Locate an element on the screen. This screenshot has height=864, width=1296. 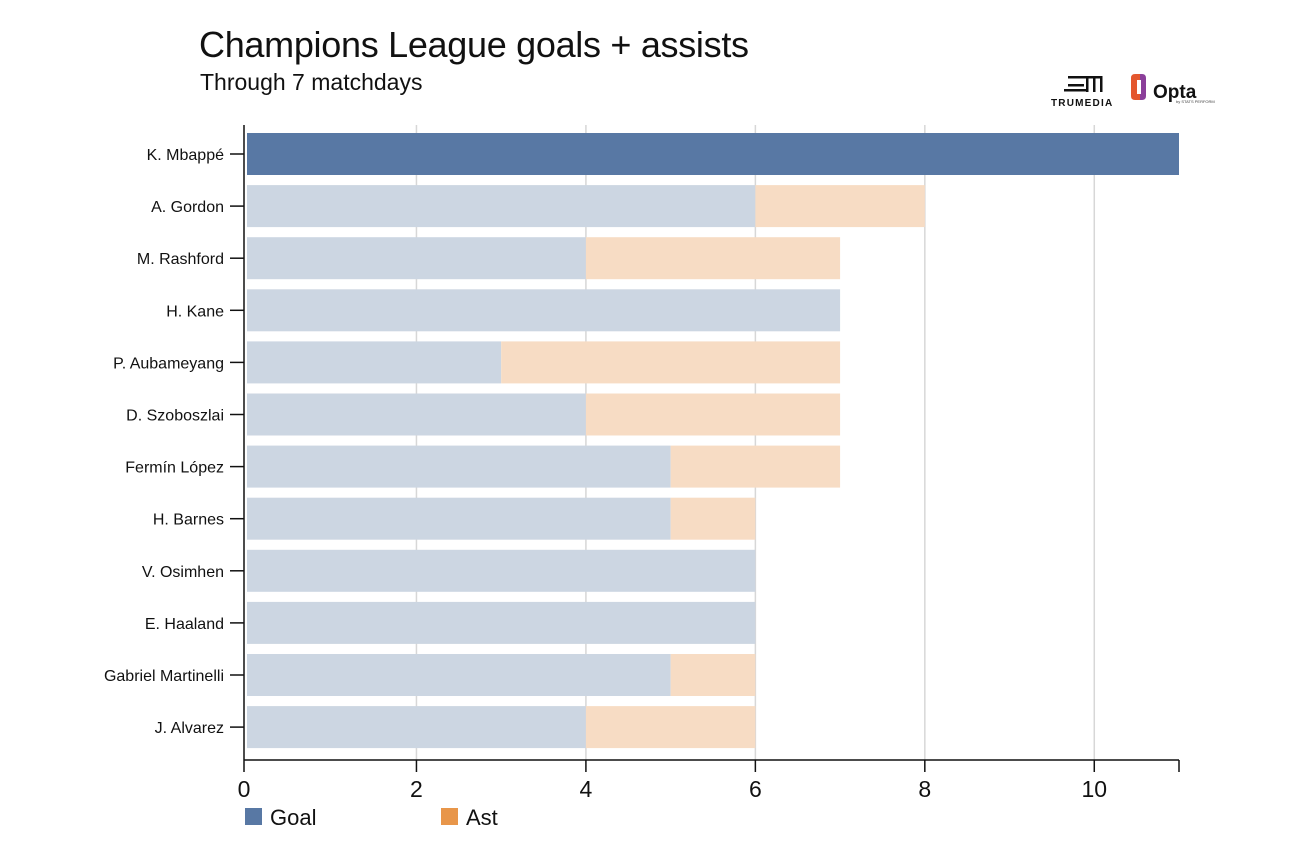
x-tick-label: 8 is located at coordinates (924, 789).